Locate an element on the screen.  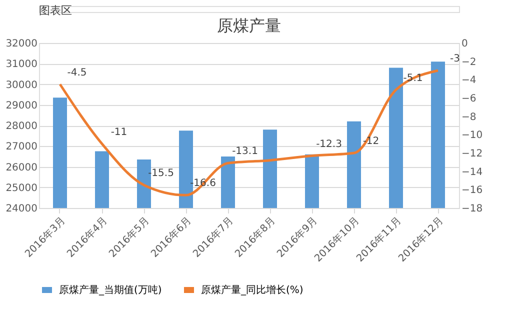
y-tick-label: 31000 is located at coordinates (22, 64).